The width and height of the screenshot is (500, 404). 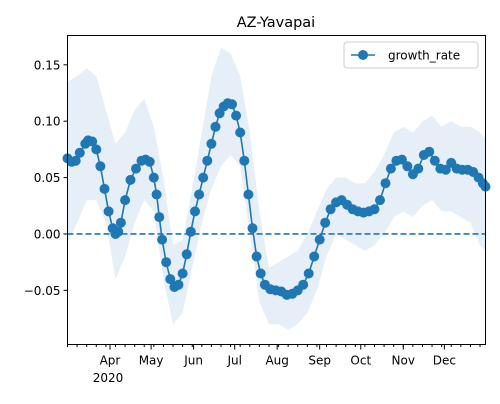 I want to click on x-tick-label: Apr, so click(x=110, y=361).